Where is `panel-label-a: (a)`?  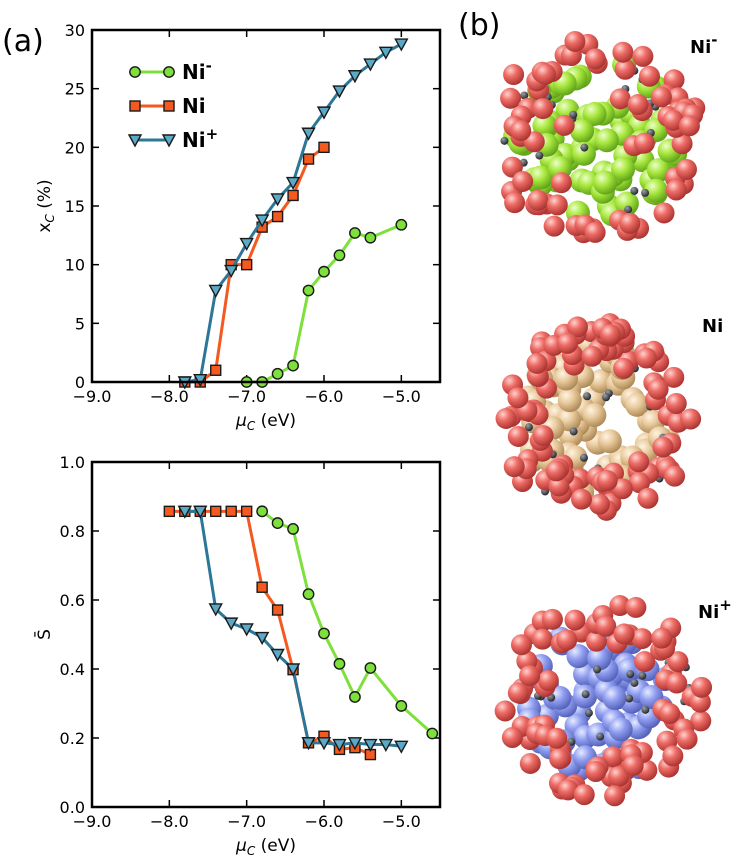 panel-label-a: (a) is located at coordinates (23, 41).